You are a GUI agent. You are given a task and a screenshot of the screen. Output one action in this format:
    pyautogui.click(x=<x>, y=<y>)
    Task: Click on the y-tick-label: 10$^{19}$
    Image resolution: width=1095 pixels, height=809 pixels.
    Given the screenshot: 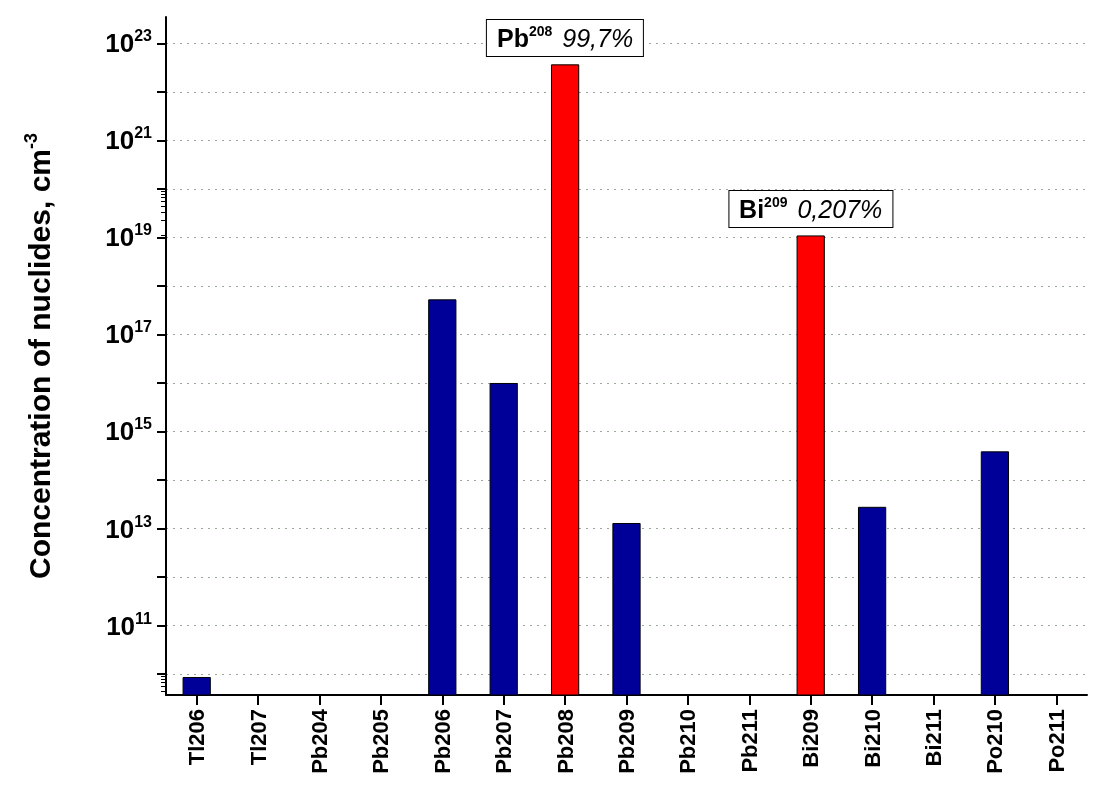 What is the action you would take?
    pyautogui.click(x=128, y=237)
    